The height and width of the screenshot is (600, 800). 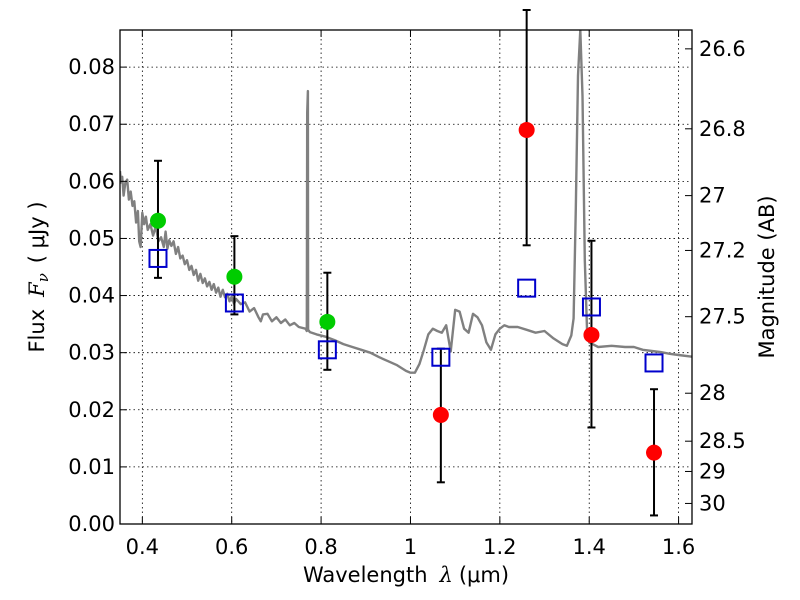 What do you see at coordinates (91, 353) in the screenshot?
I see `y-tick-label: 0.03` at bounding box center [91, 353].